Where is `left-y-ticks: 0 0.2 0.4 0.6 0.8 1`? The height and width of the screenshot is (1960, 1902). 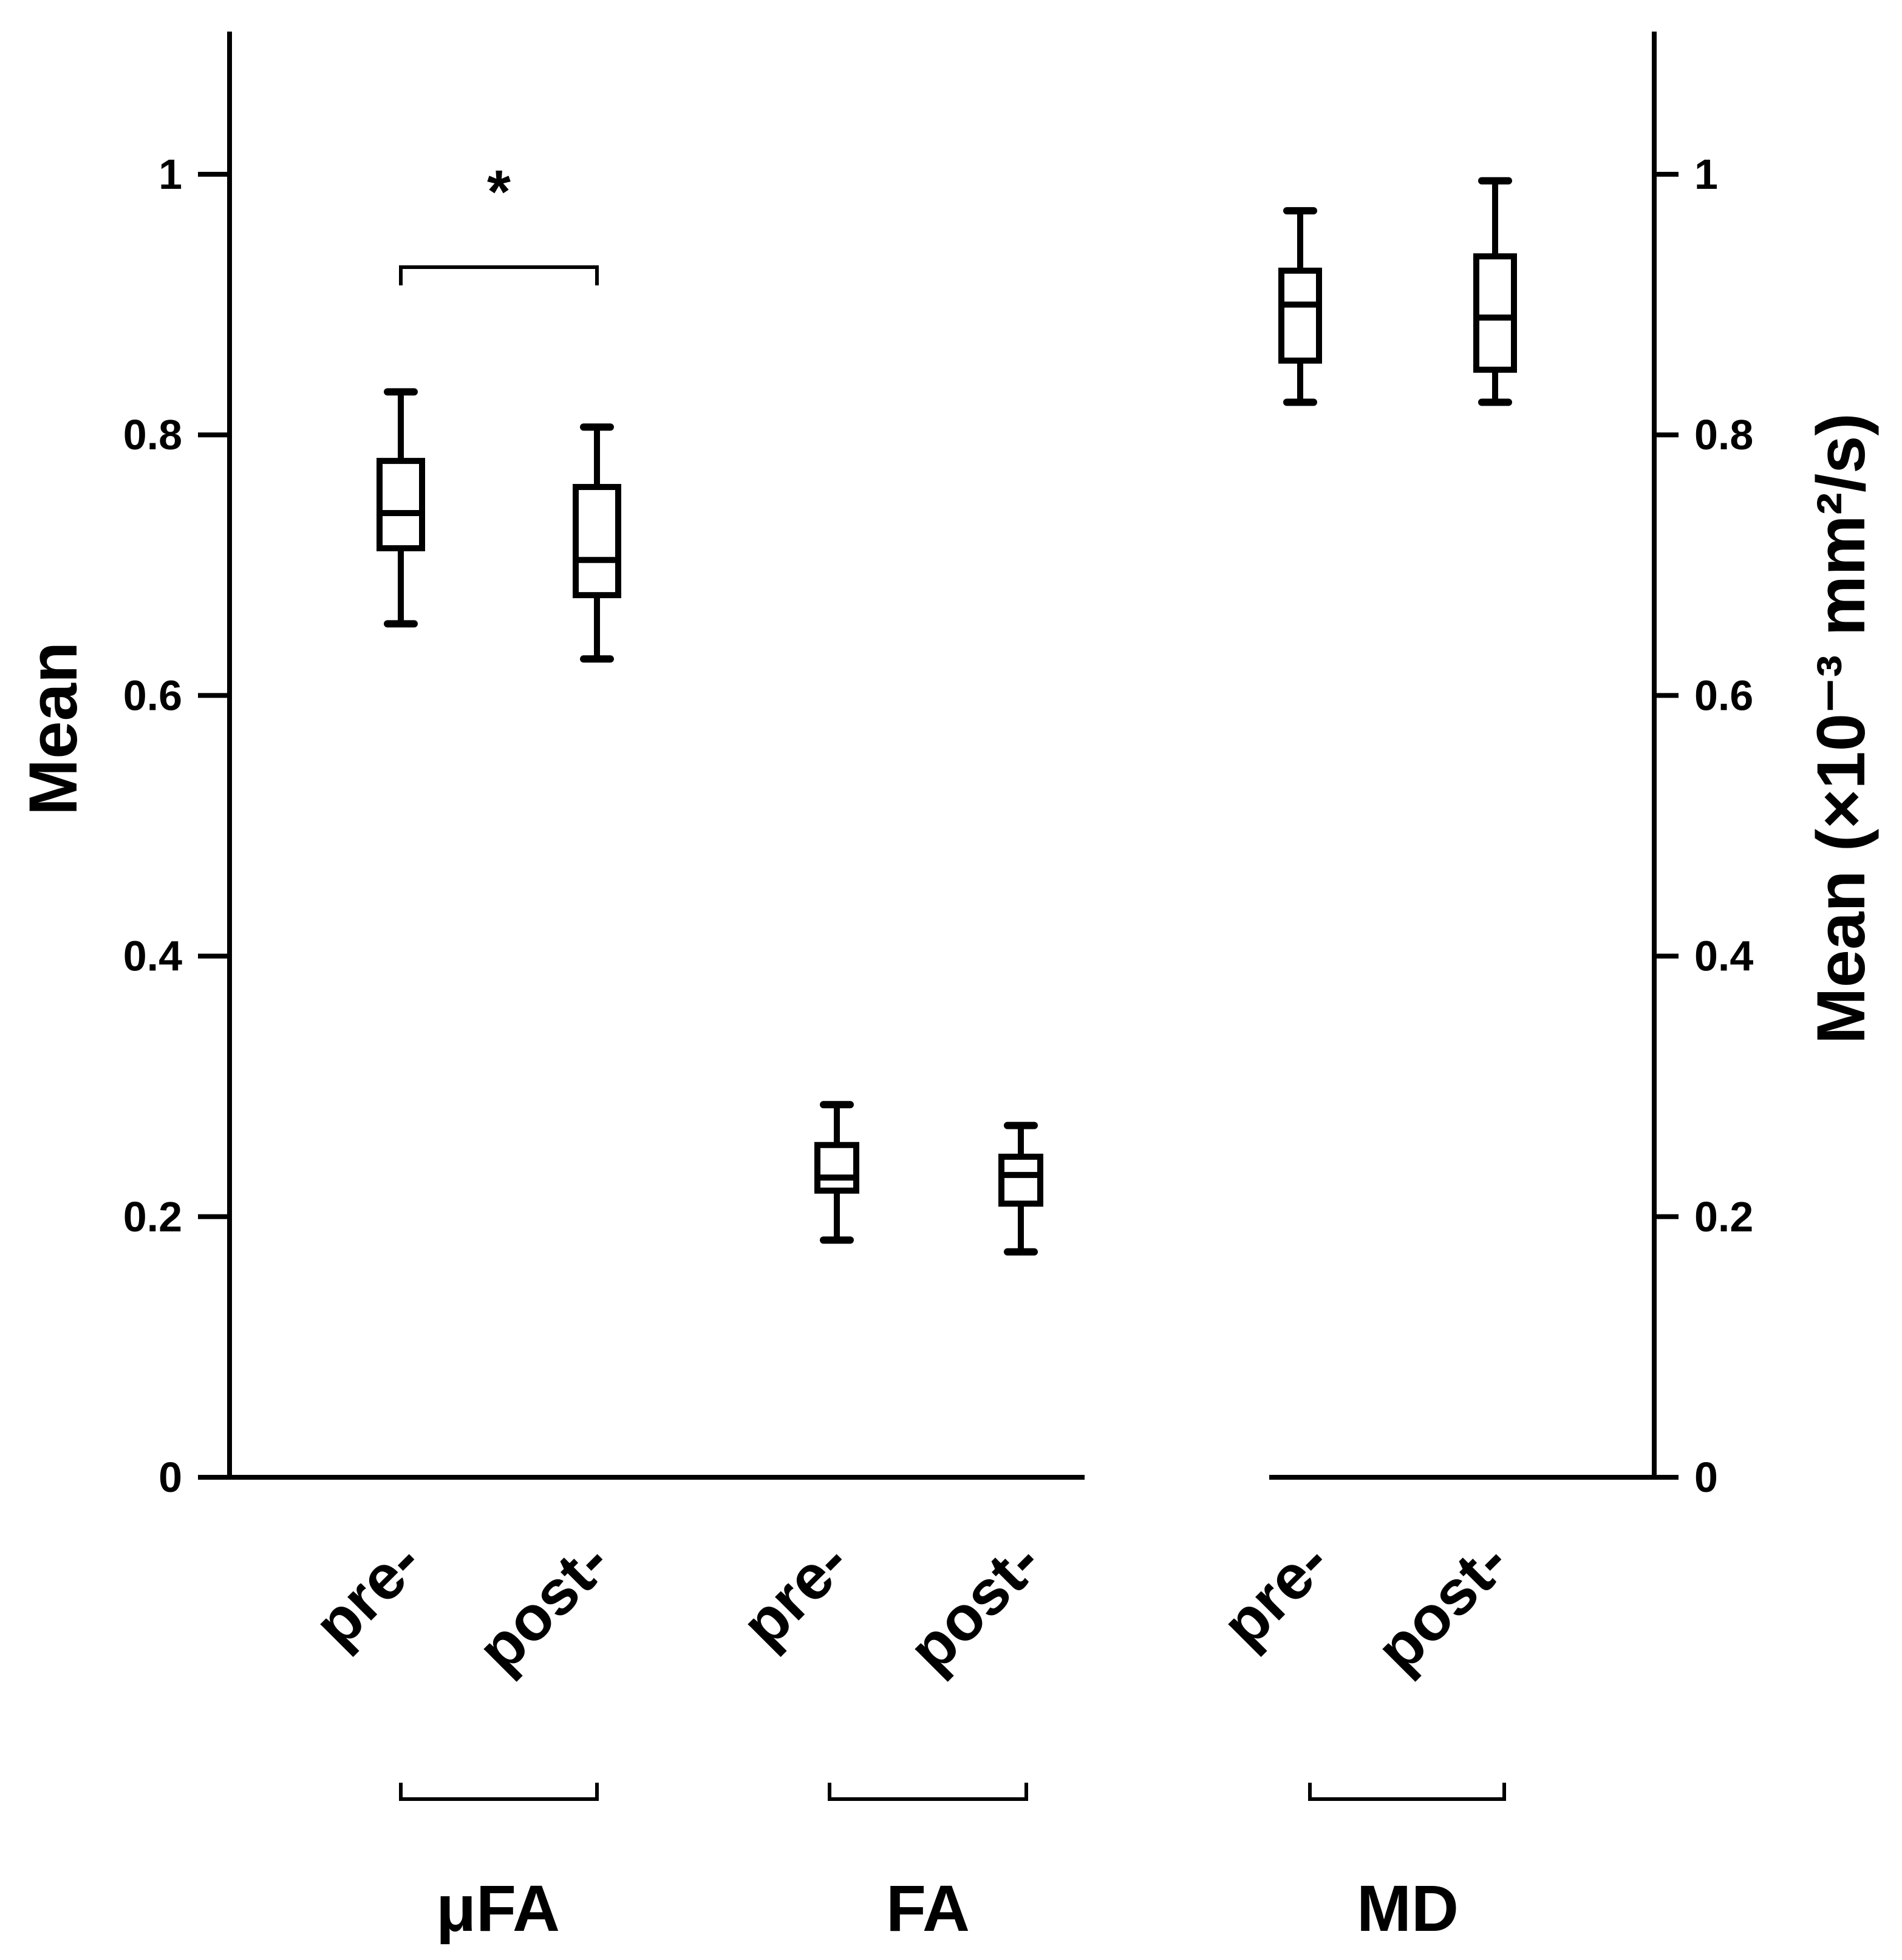 left-y-ticks: 0 0.2 0.4 0.6 0.8 1 is located at coordinates (176, 826).